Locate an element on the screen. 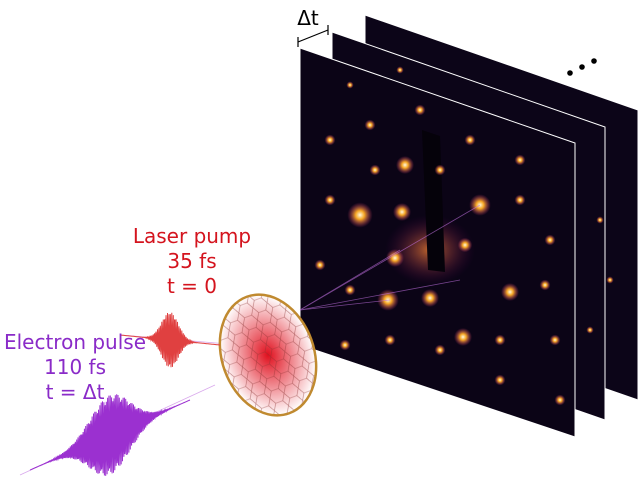  electron-text: Electron pulse 110 fs t = Δt is located at coordinates (75, 367).